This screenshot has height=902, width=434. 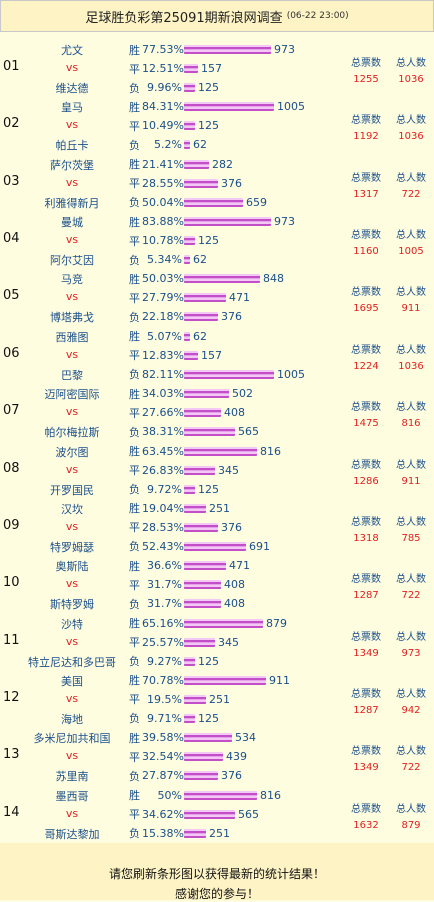 I want to click on lose-count: 376, so click(x=231, y=317).